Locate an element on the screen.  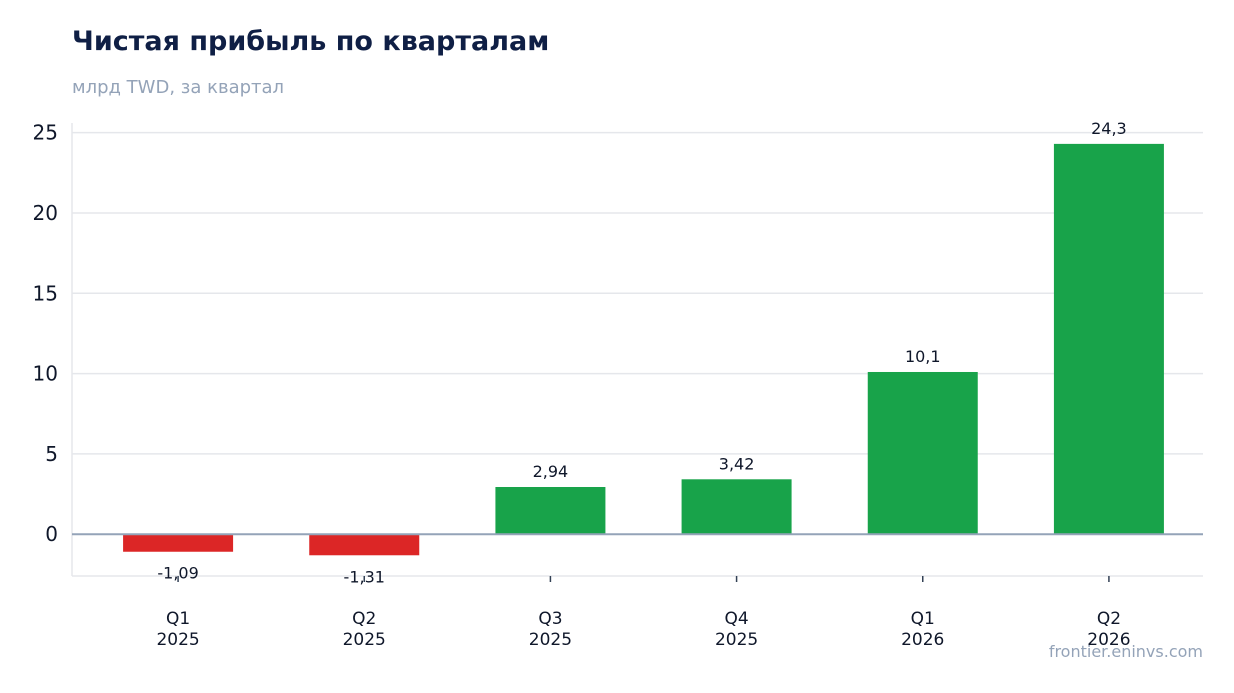
data-label: 24,3 is located at coordinates (1109, 128).